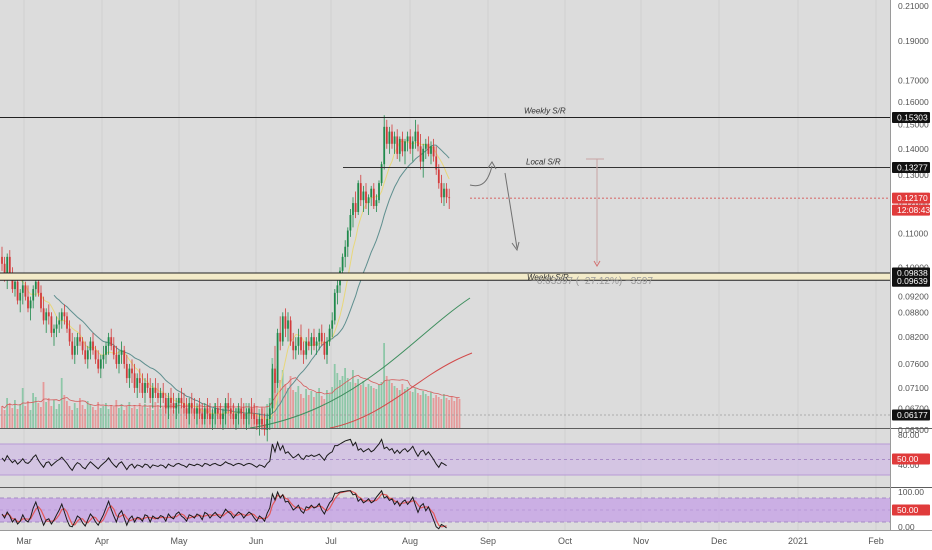 This screenshot has width=932, height=550. Describe the element at coordinates (913, 388) in the screenshot. I see `price-axis-label: 0.07100` at that location.